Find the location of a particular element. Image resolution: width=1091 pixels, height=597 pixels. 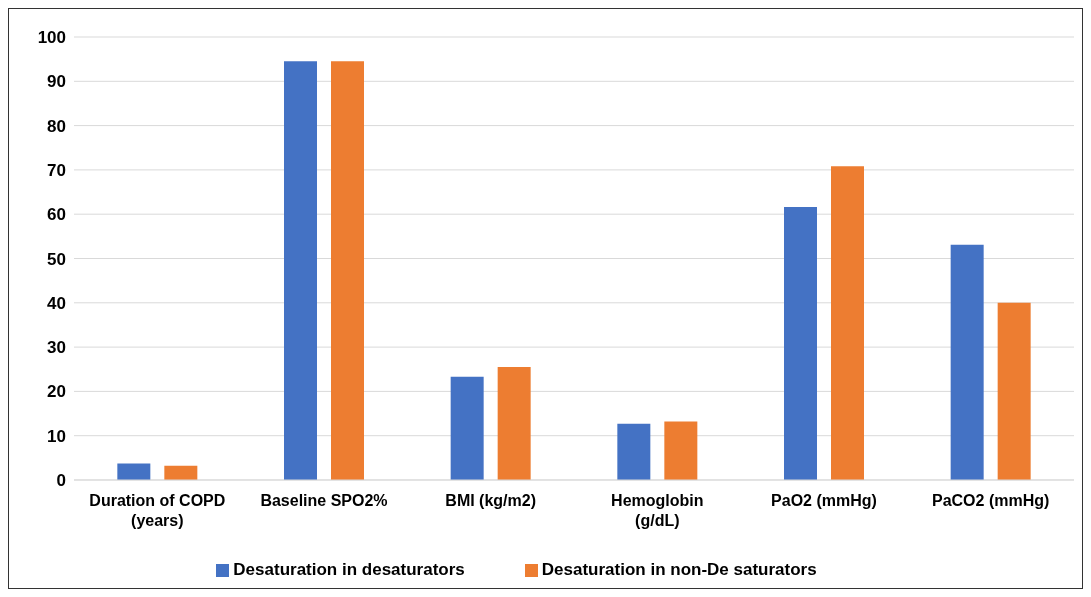

y-tick-label: 10 is located at coordinates (56, 436).